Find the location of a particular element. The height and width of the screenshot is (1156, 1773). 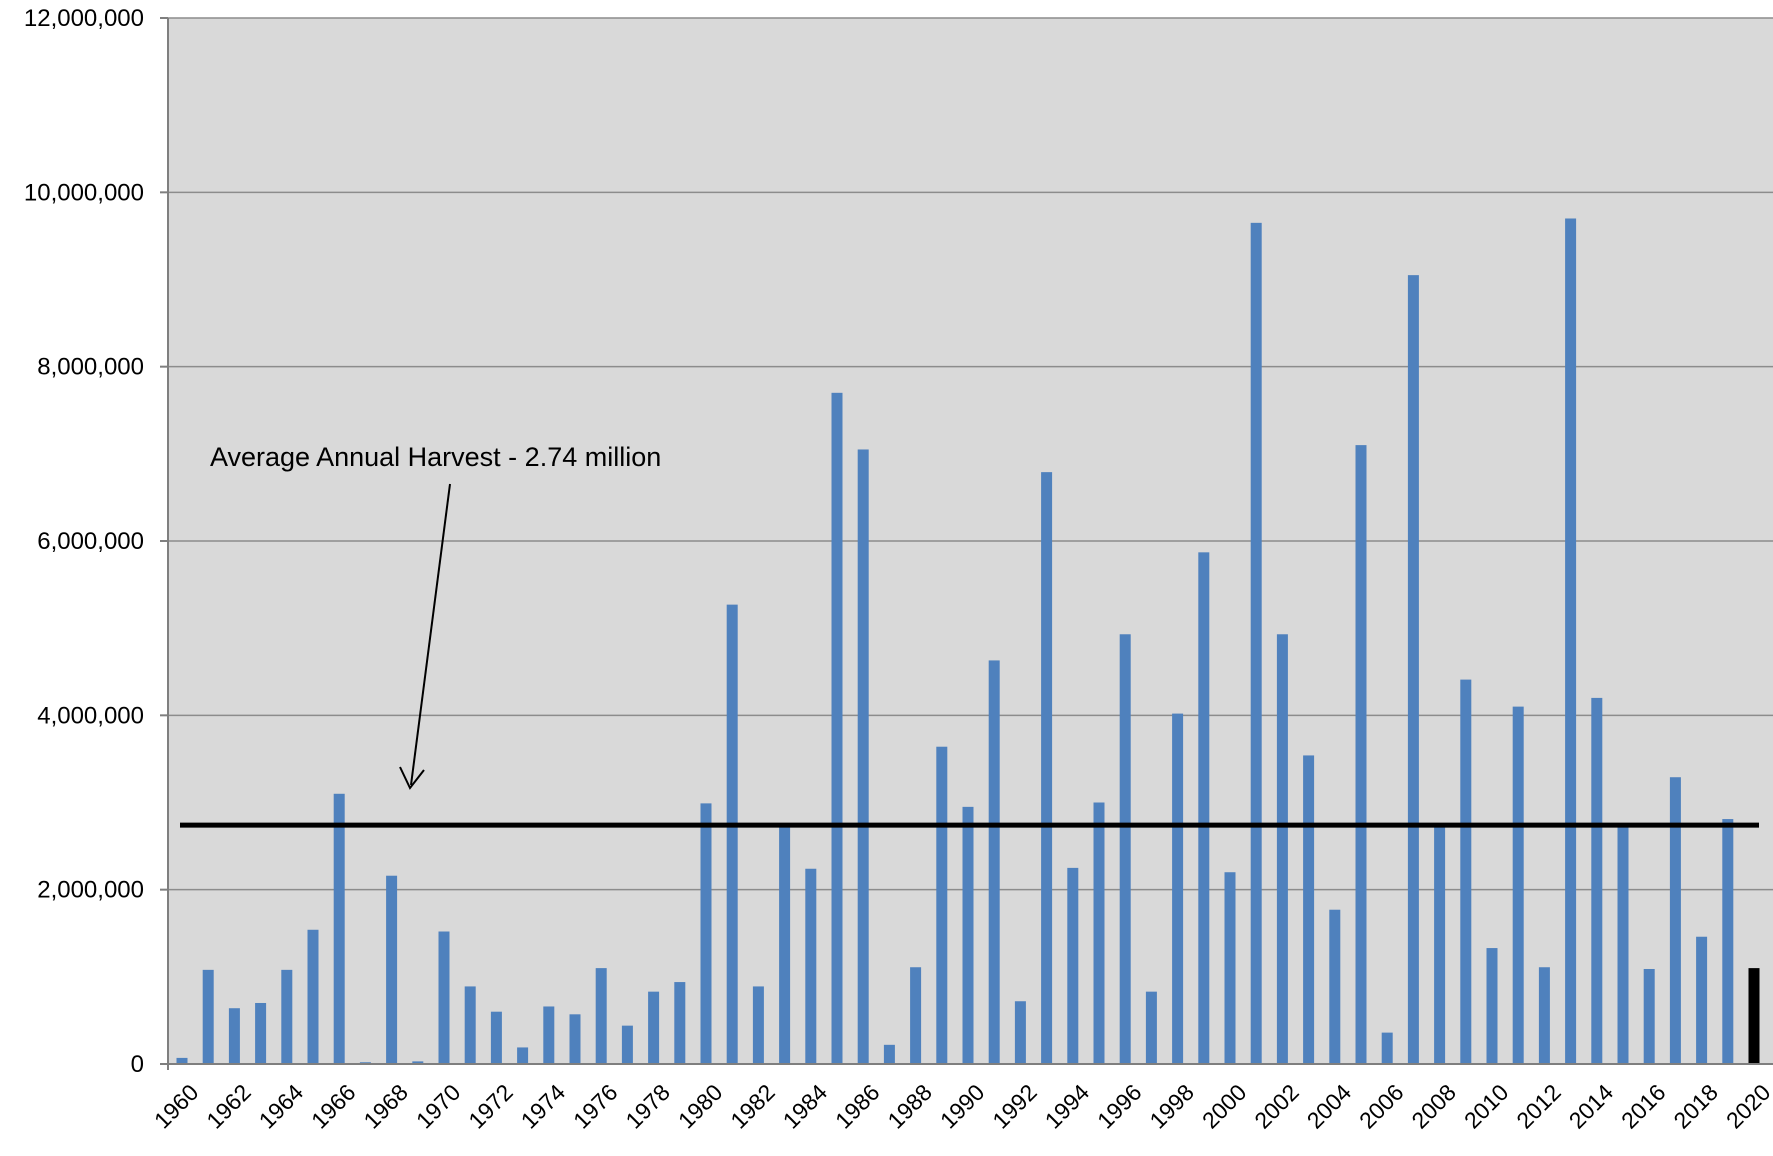

y-tick-label: 8,000,000 is located at coordinates (90, 367).